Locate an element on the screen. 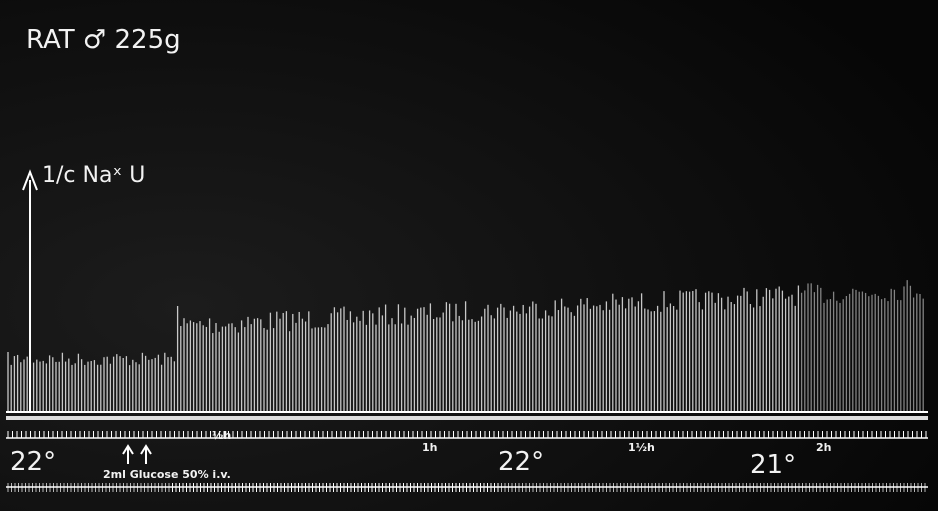 The width and height of the screenshot is (938, 511). injection-arrows is located at coordinates (137, 454).